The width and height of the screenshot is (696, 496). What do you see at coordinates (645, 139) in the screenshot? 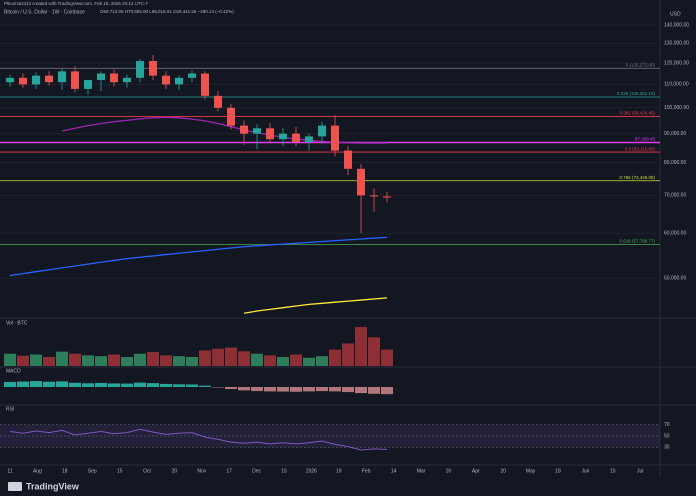
I see `level-label: 87,289.45` at bounding box center [645, 139].